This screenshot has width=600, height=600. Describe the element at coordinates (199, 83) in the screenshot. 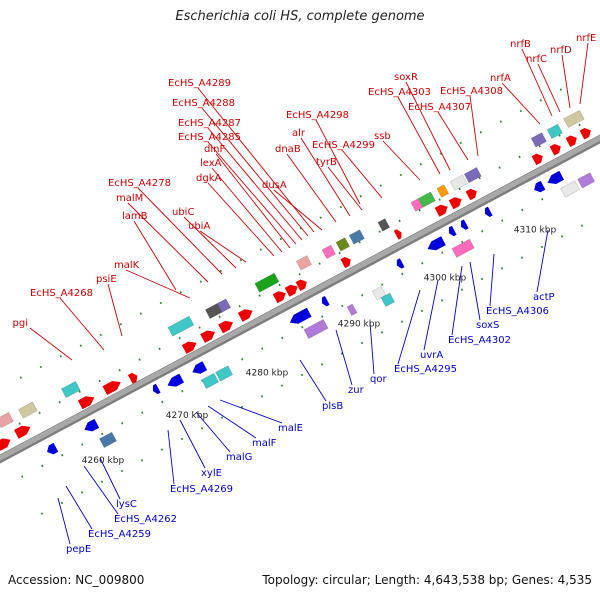

I see `forward-gene-label: EcHS_A4289` at that location.